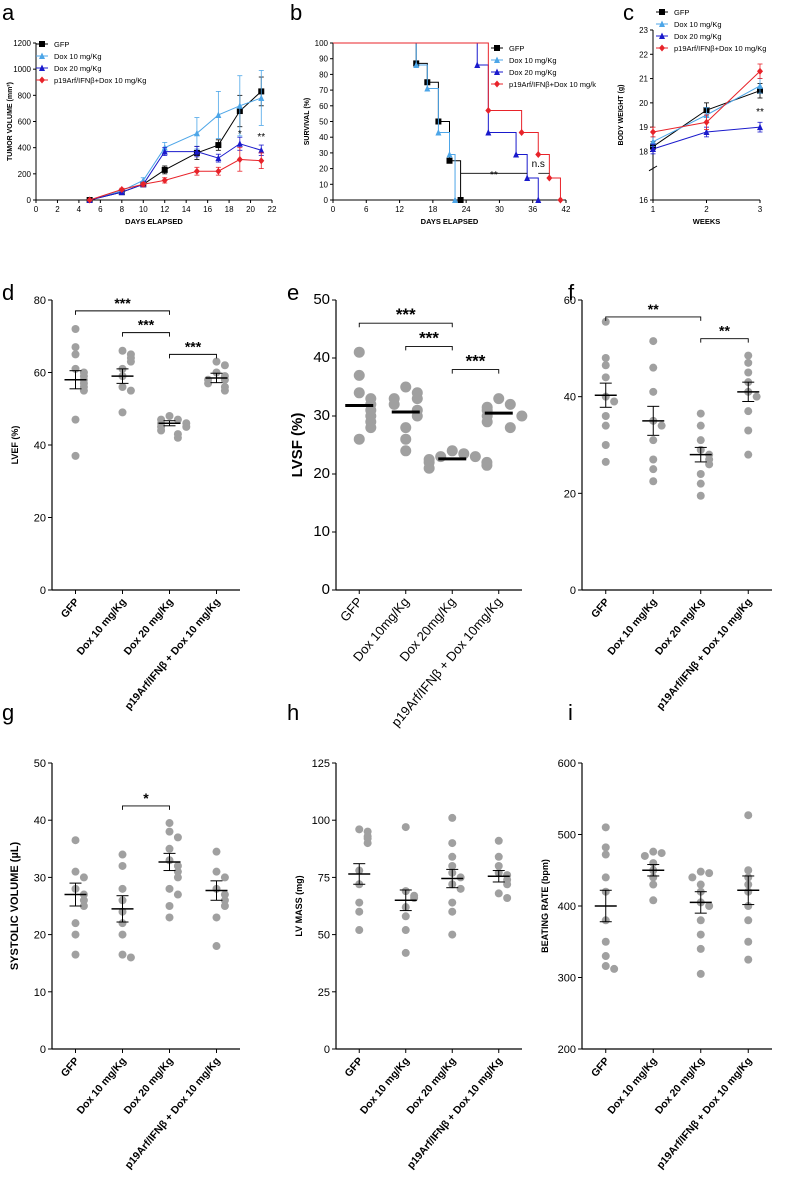  I want to click on y-tick-label: 16, so click(643, 200).